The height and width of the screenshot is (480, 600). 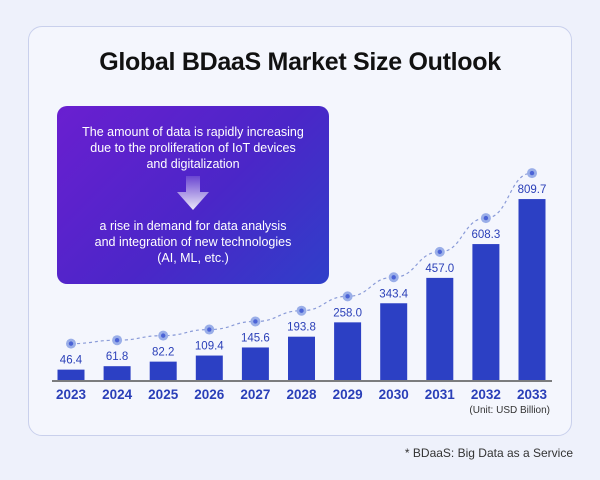 What do you see at coordinates (393, 294) in the screenshot?
I see `value-label-2030: 343.4` at bounding box center [393, 294].